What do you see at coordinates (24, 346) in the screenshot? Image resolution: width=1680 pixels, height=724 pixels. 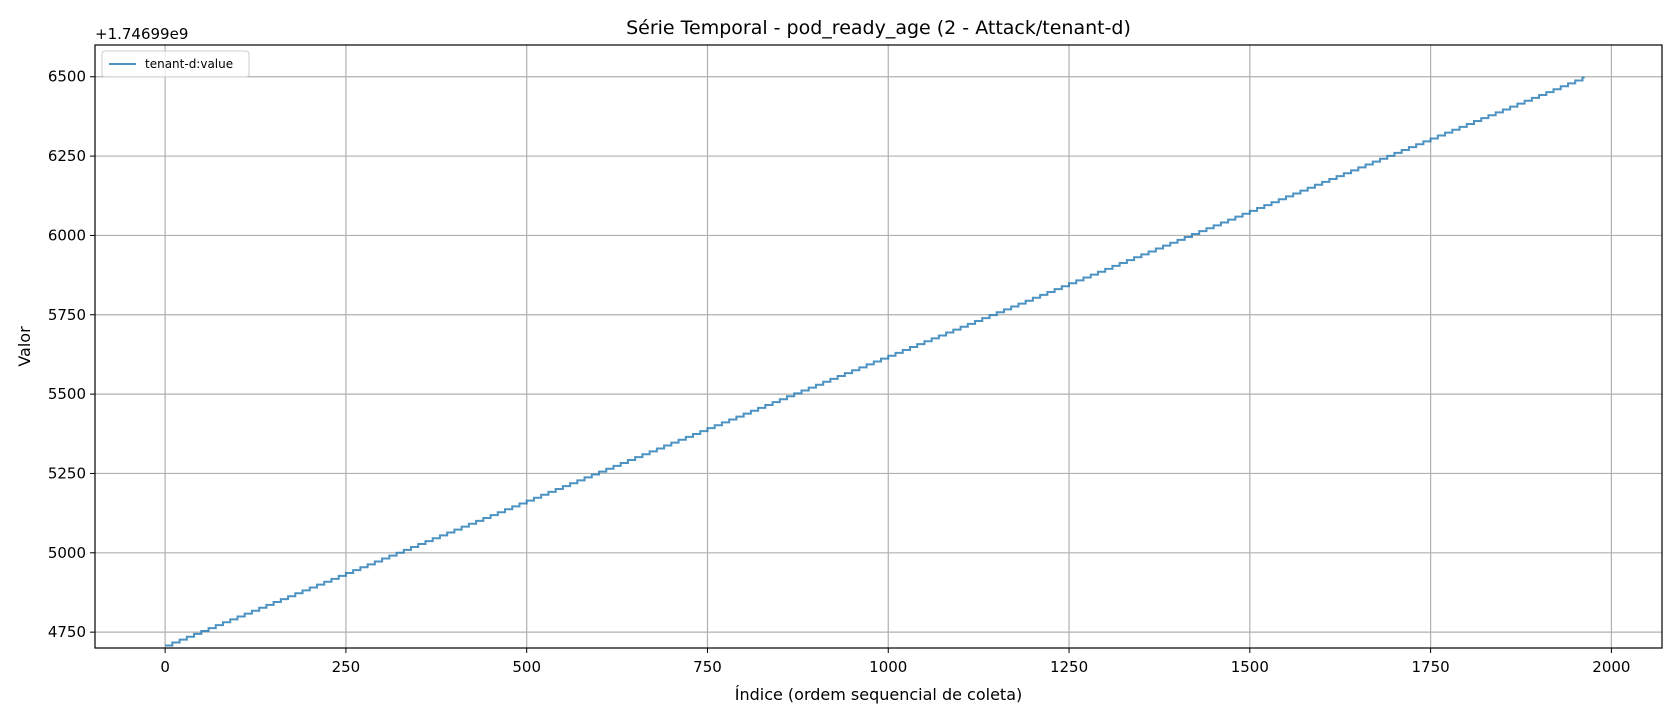 I see `y-axis-label: Valor` at bounding box center [24, 346].